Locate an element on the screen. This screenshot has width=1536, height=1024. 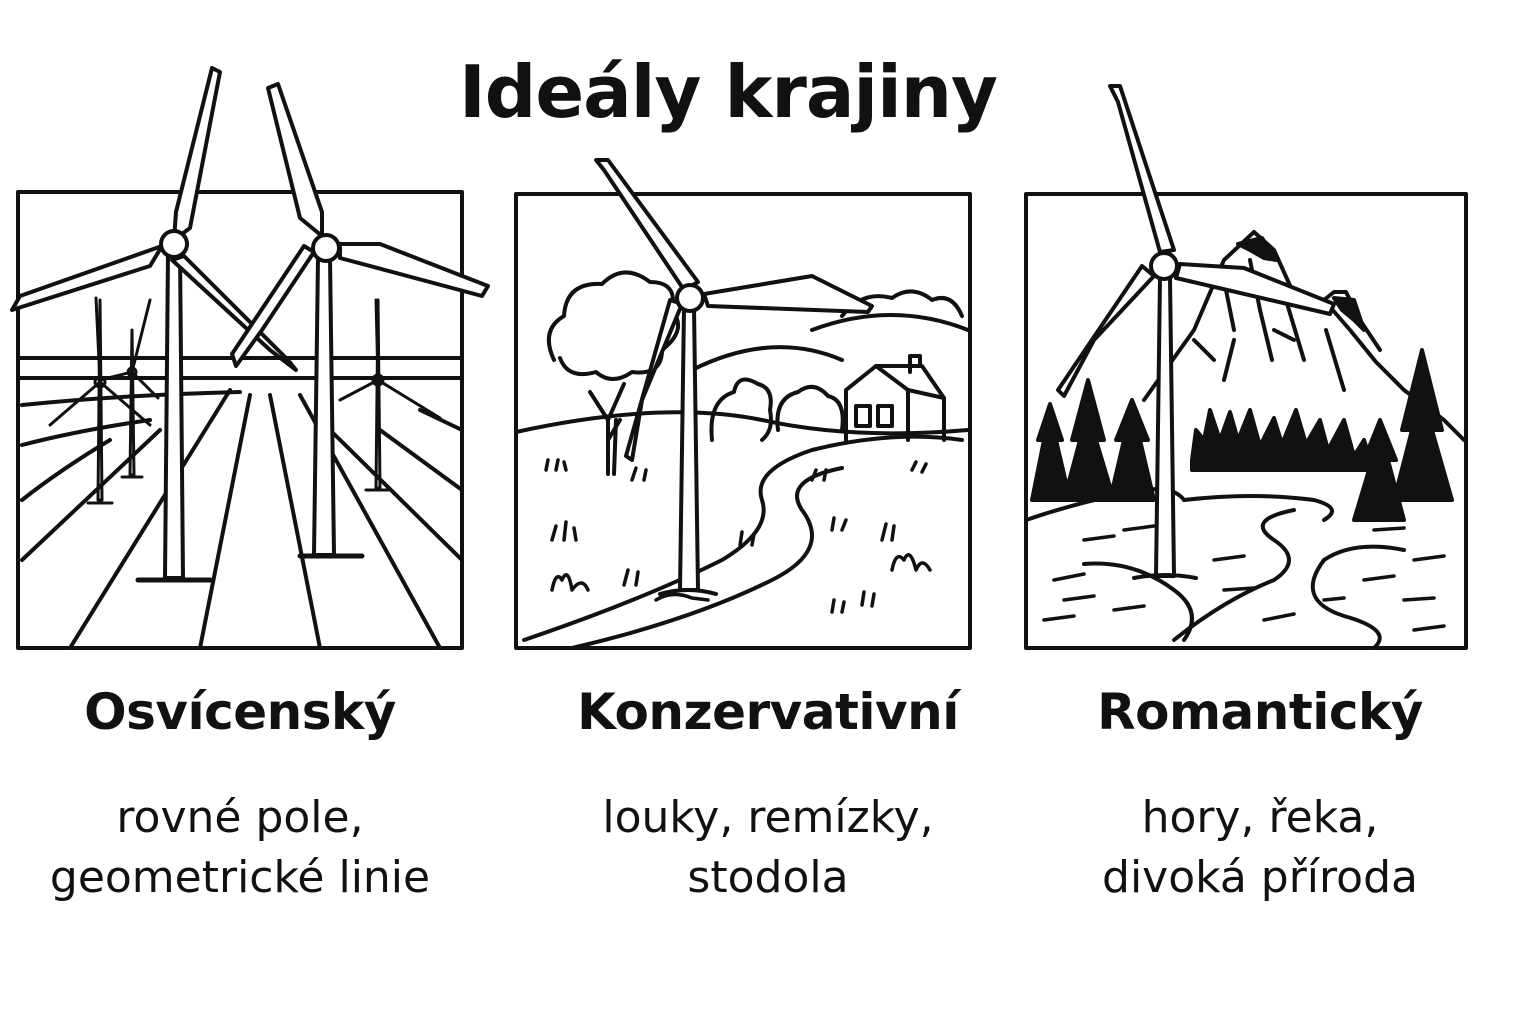
description-line: divoká příroda is located at coordinates (1260, 877).